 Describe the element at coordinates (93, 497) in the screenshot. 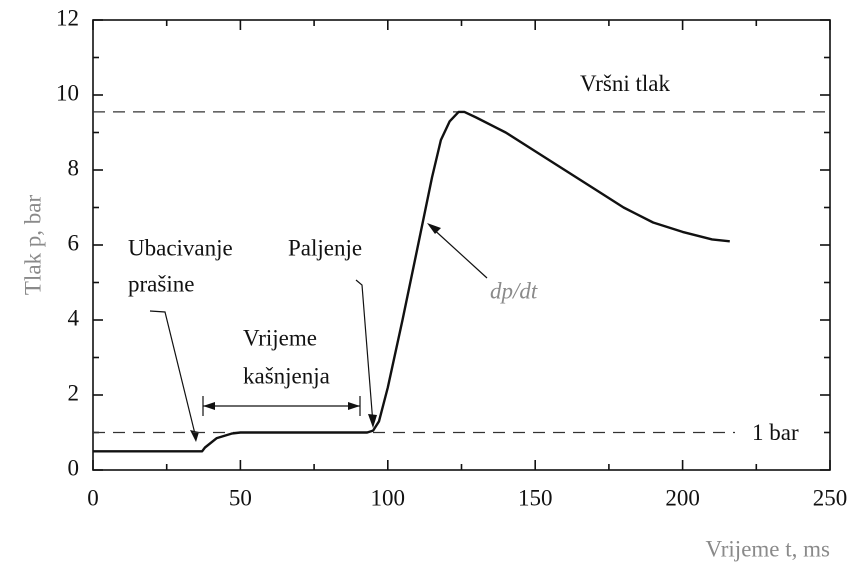

I see `x-tick-label: 0` at that location.